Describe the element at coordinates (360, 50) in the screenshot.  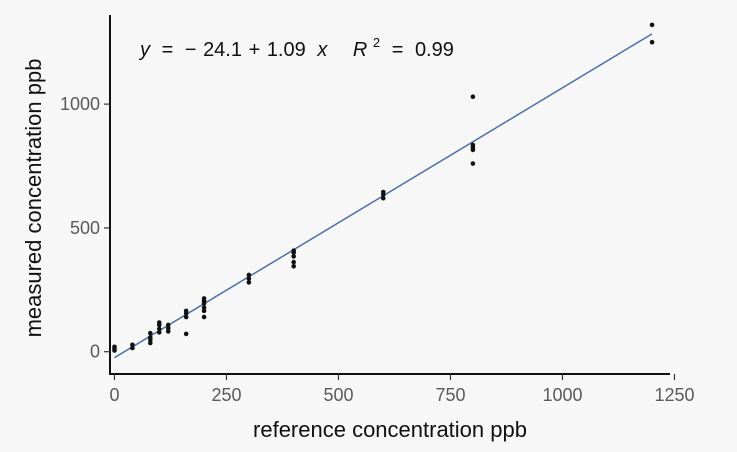
I see `eq-r-var: R` at that location.